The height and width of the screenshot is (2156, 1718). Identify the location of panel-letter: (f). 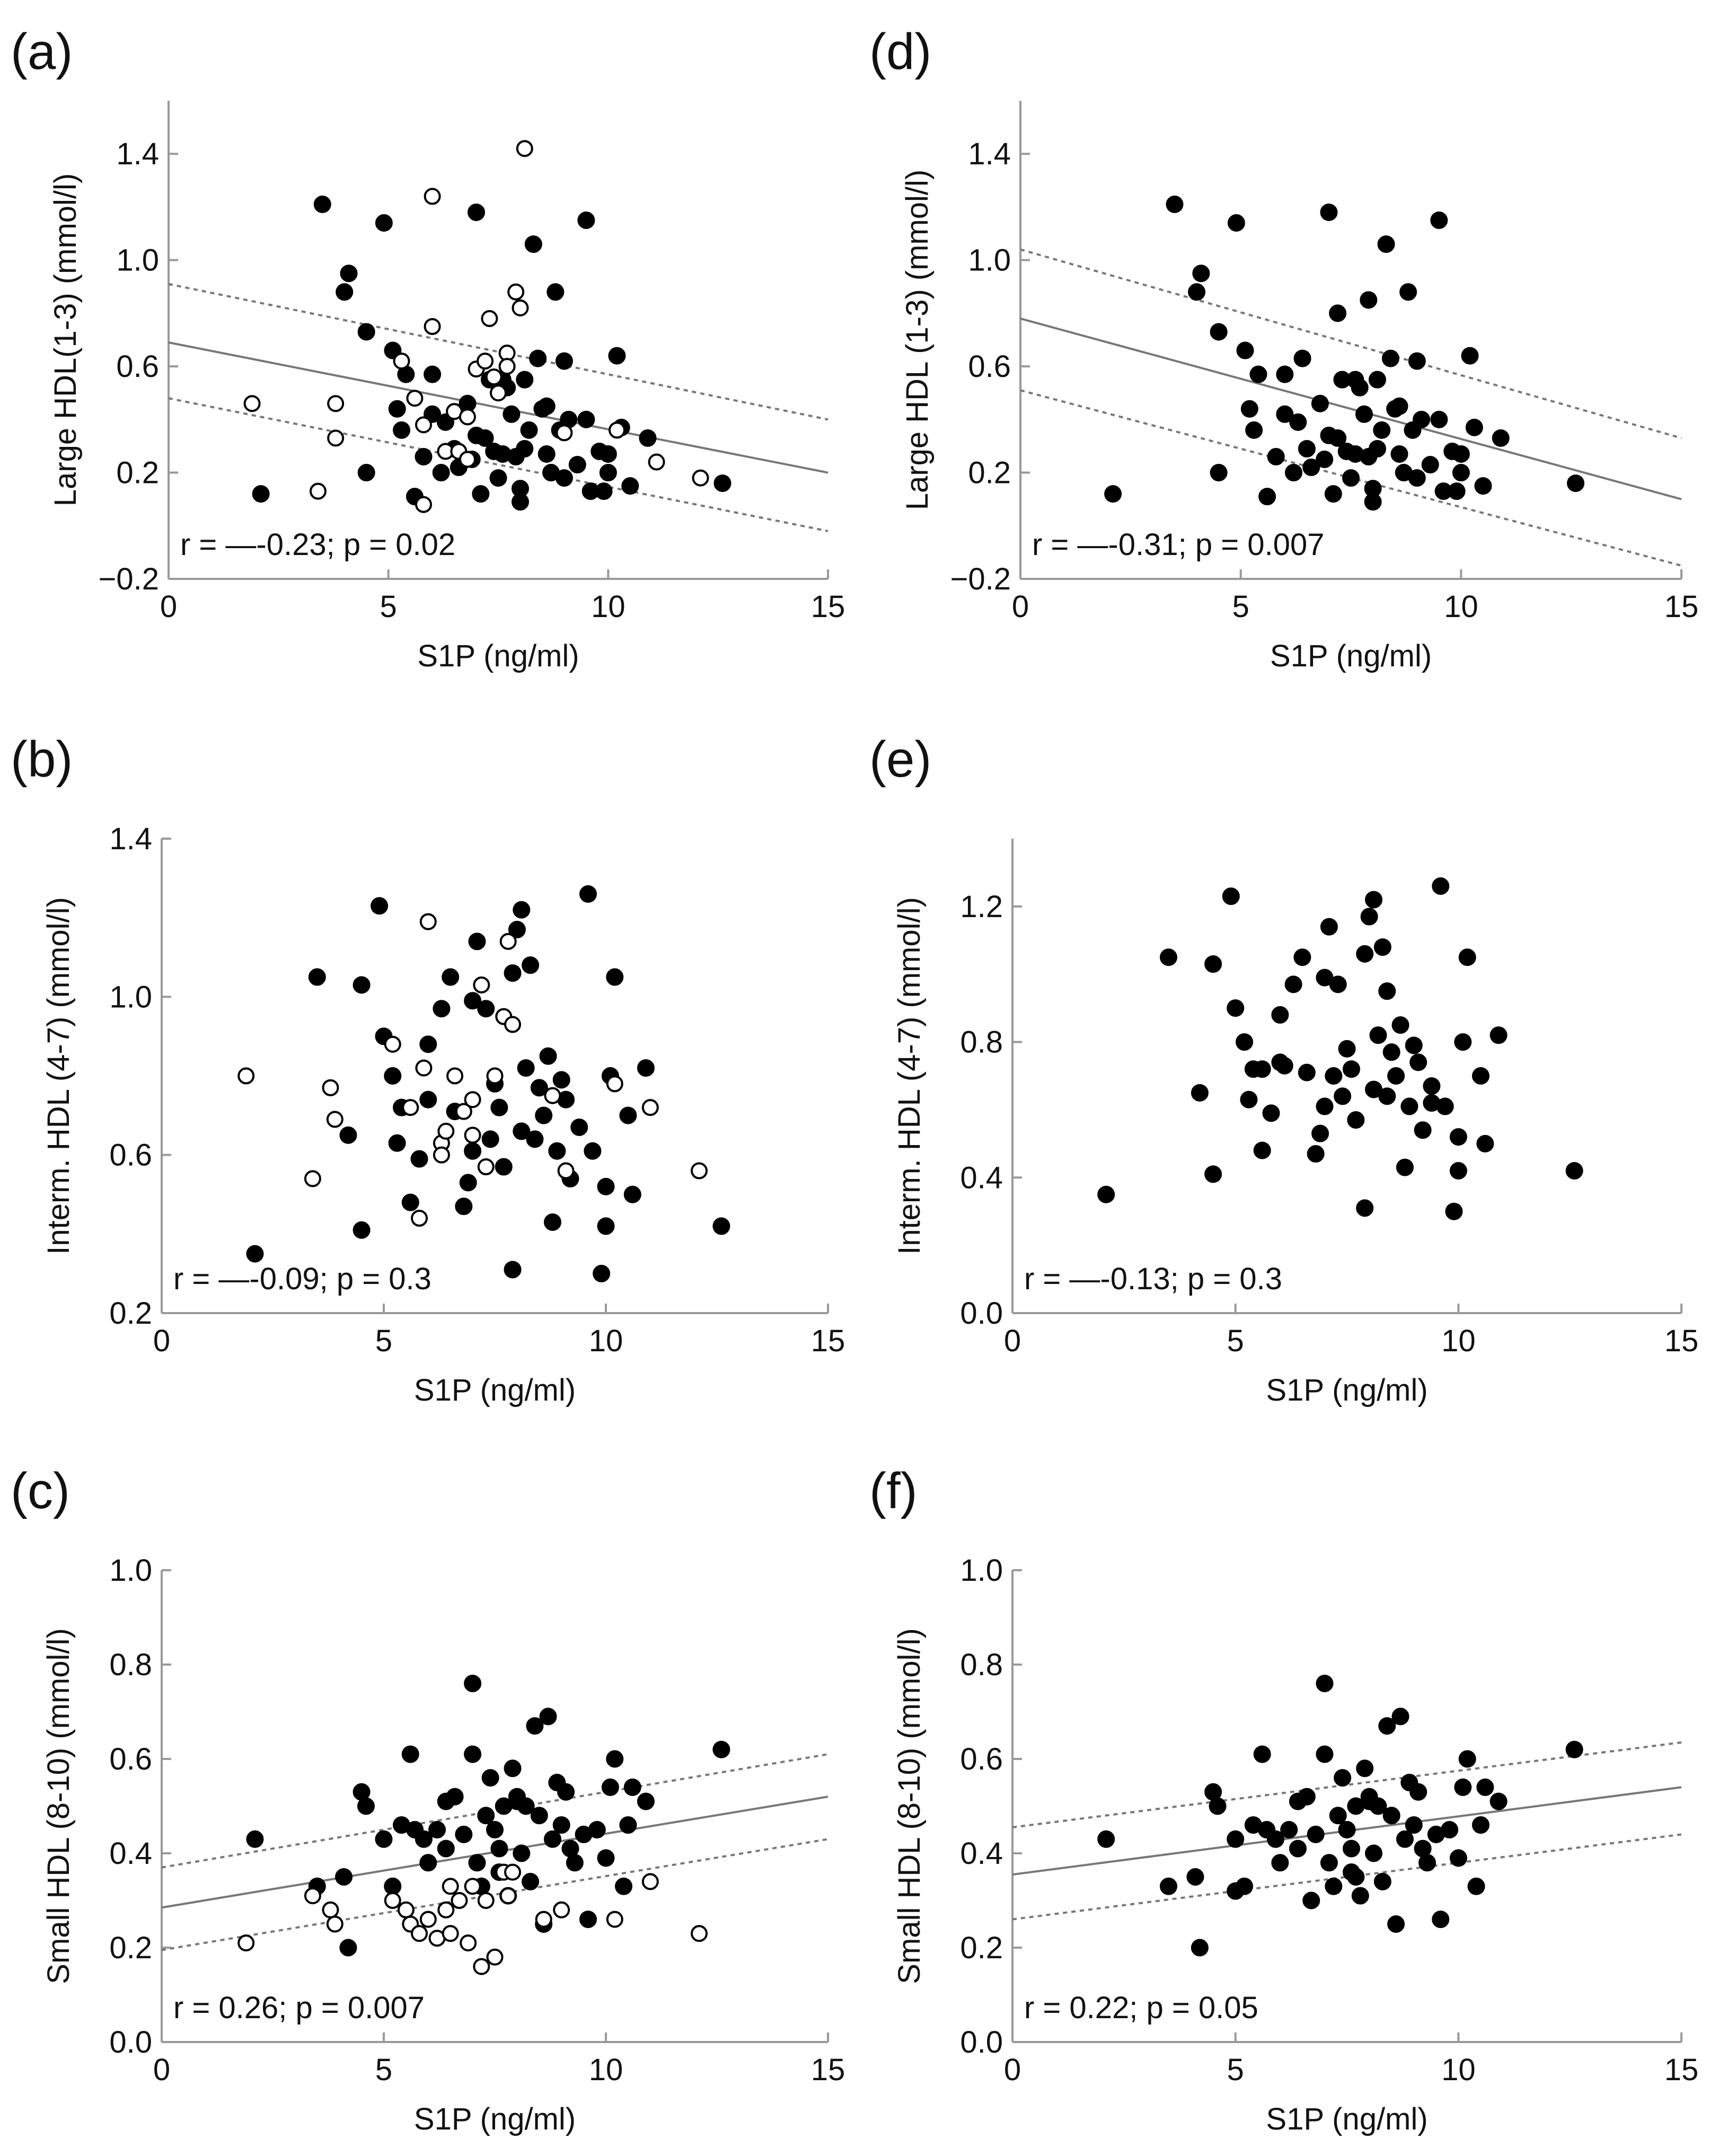
(893, 1491).